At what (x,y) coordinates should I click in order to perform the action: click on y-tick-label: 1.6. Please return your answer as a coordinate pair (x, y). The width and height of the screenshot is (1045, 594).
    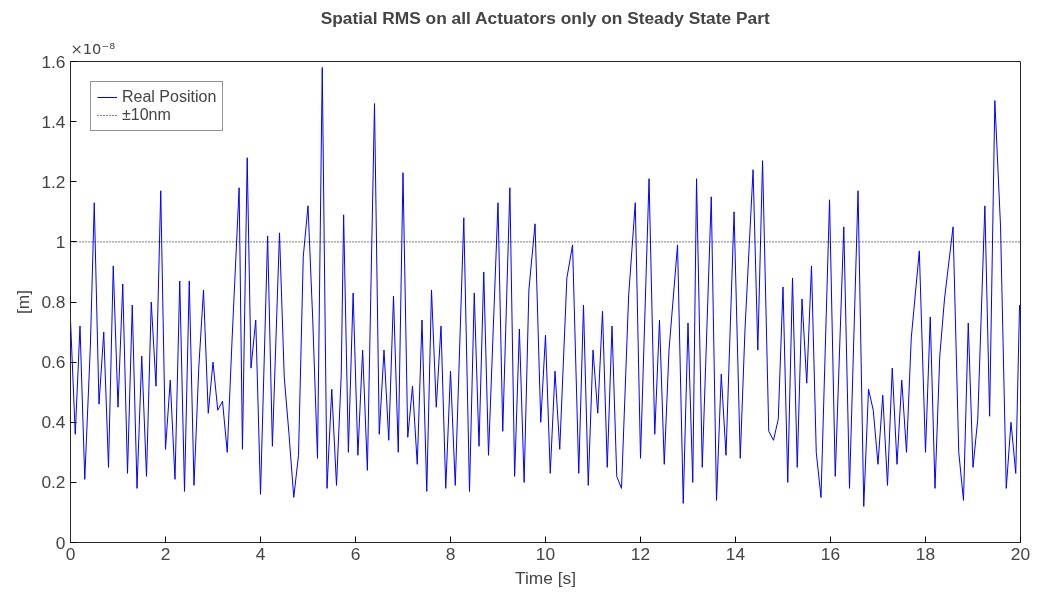
    Looking at the image, I should click on (53, 61).